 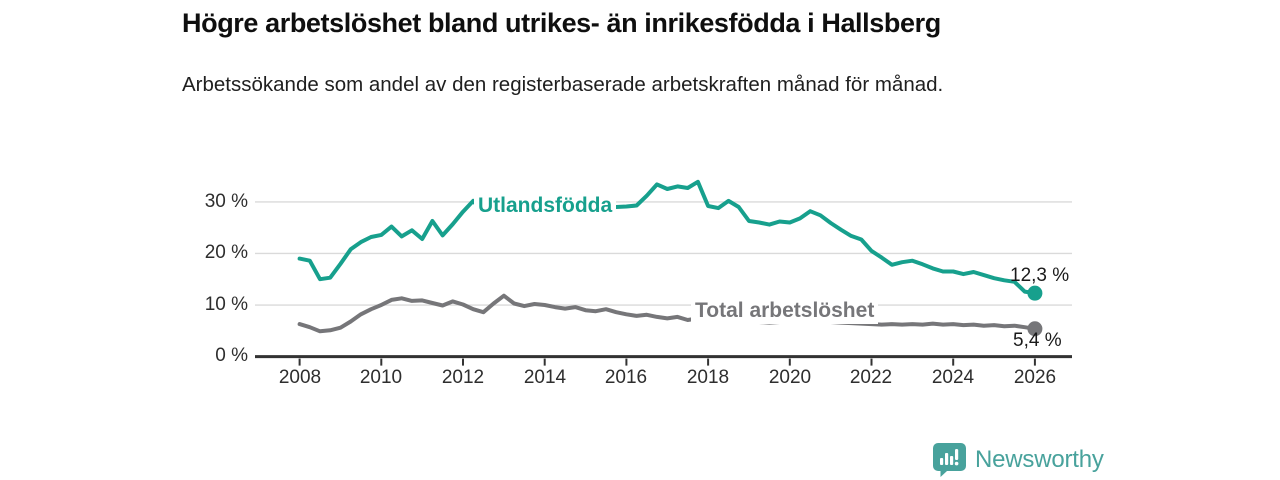 I want to click on bar-chart-speech-bubble-icon, so click(x=949, y=460).